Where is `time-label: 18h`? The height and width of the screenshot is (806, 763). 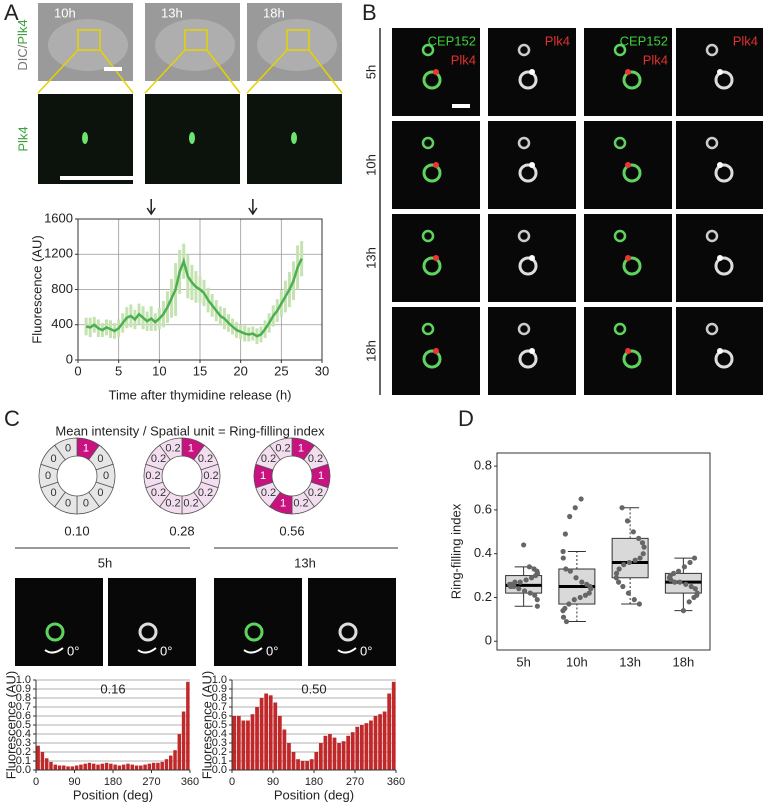 time-label: 18h is located at coordinates (274, 12).